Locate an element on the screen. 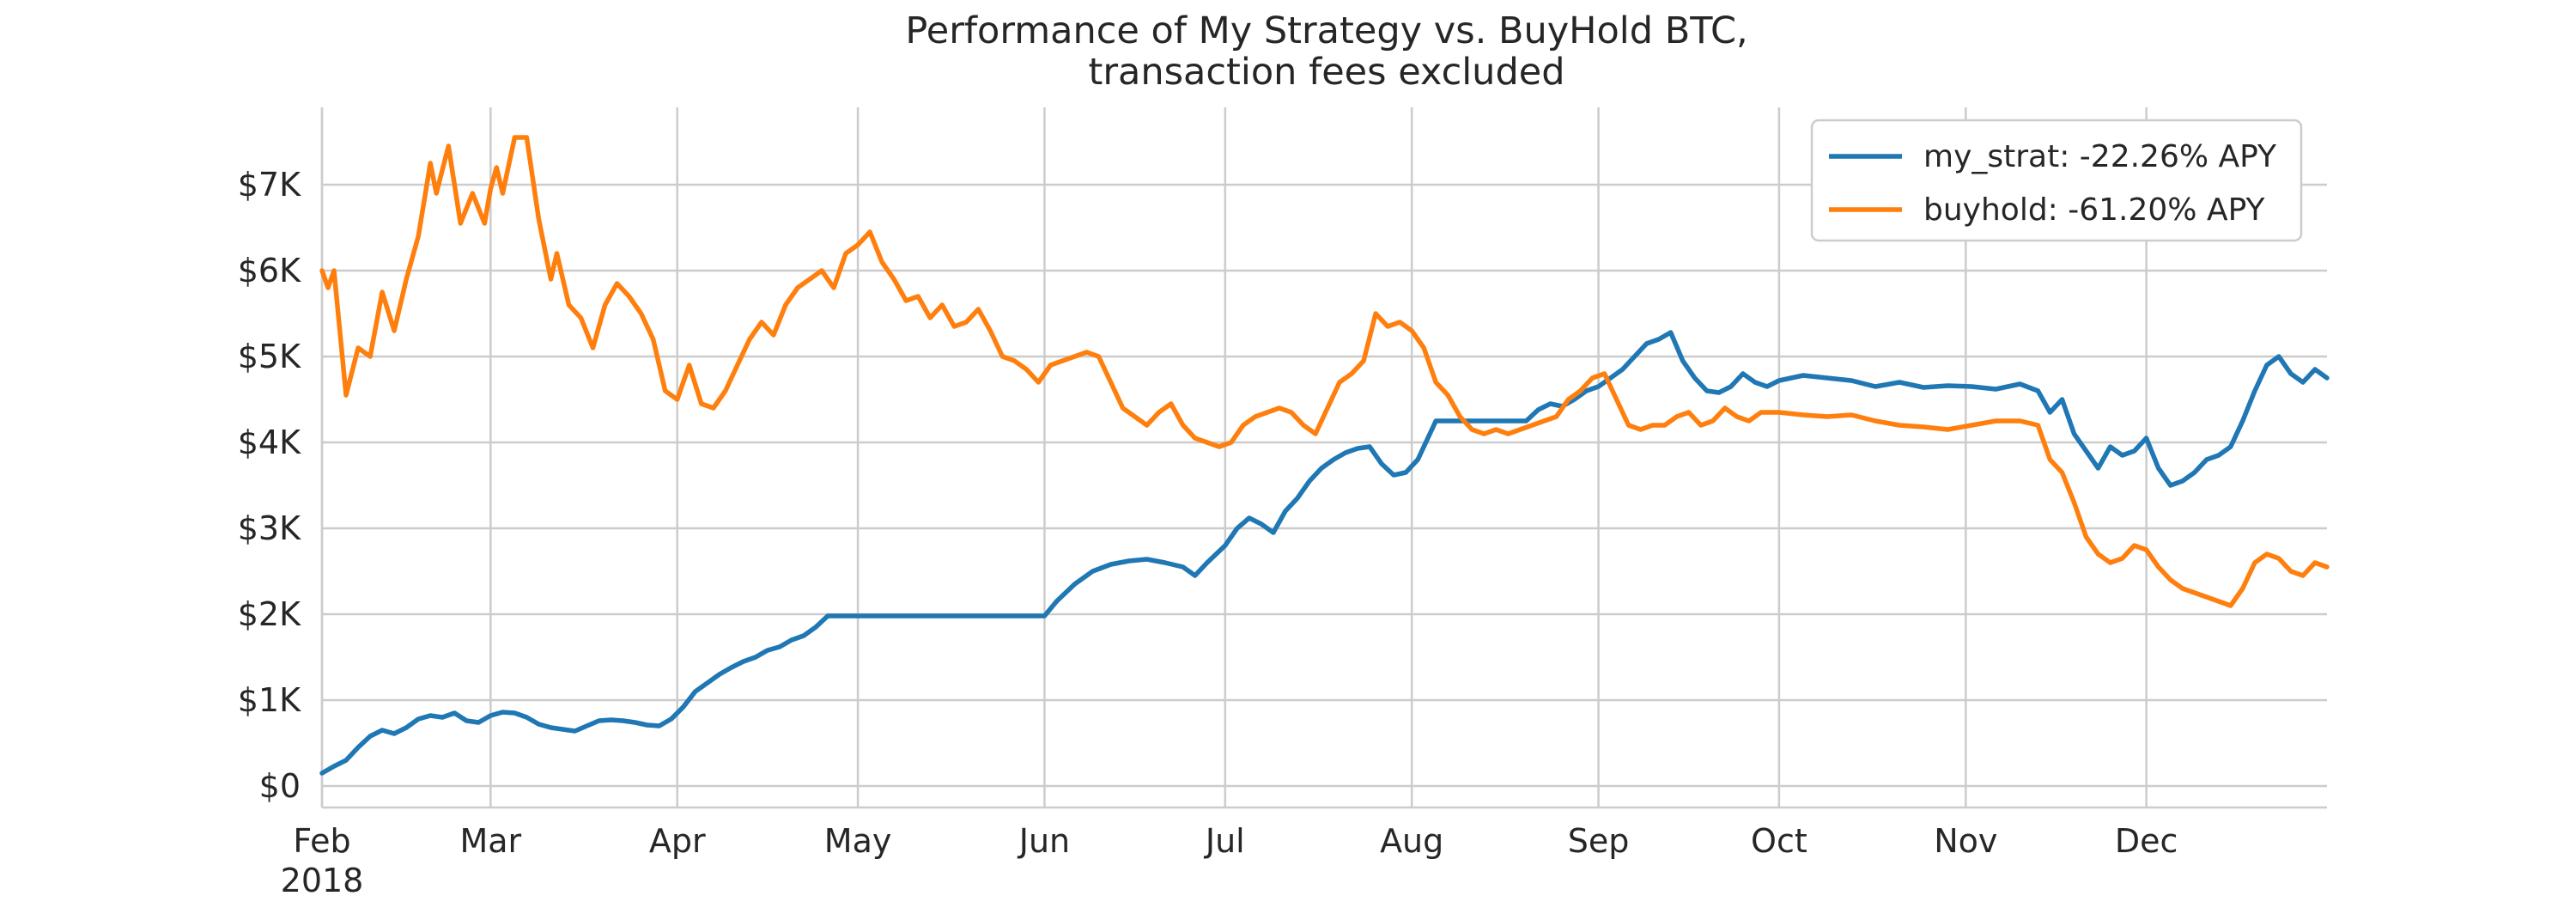 This screenshot has width=2576, height=902. x-tick-label: May is located at coordinates (858, 841).